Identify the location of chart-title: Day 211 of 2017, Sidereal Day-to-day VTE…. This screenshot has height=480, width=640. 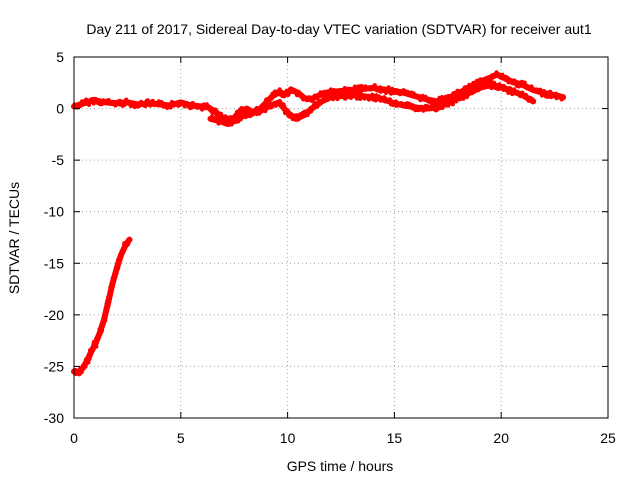
(338, 29).